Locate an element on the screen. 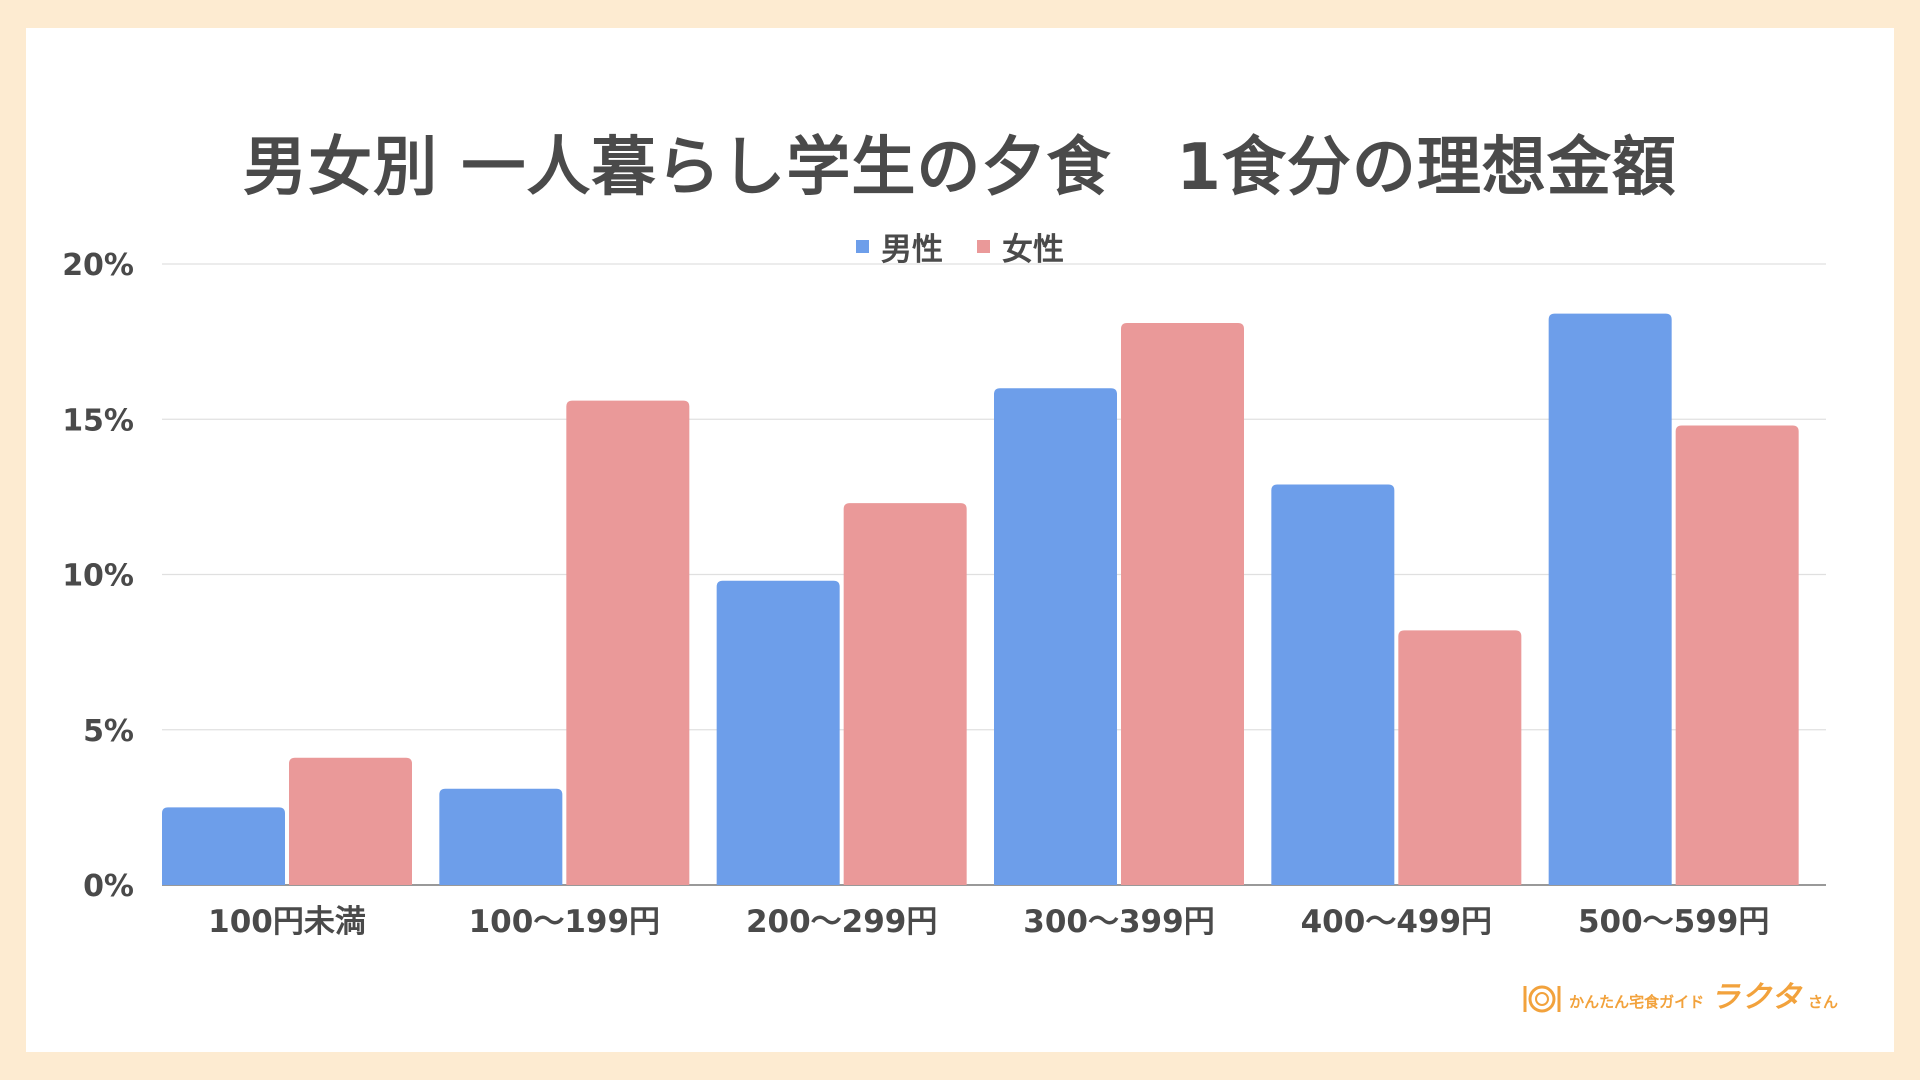  brand-logo: かんたん宅食ガイド ラクタ さん is located at coordinates (1679, 994).